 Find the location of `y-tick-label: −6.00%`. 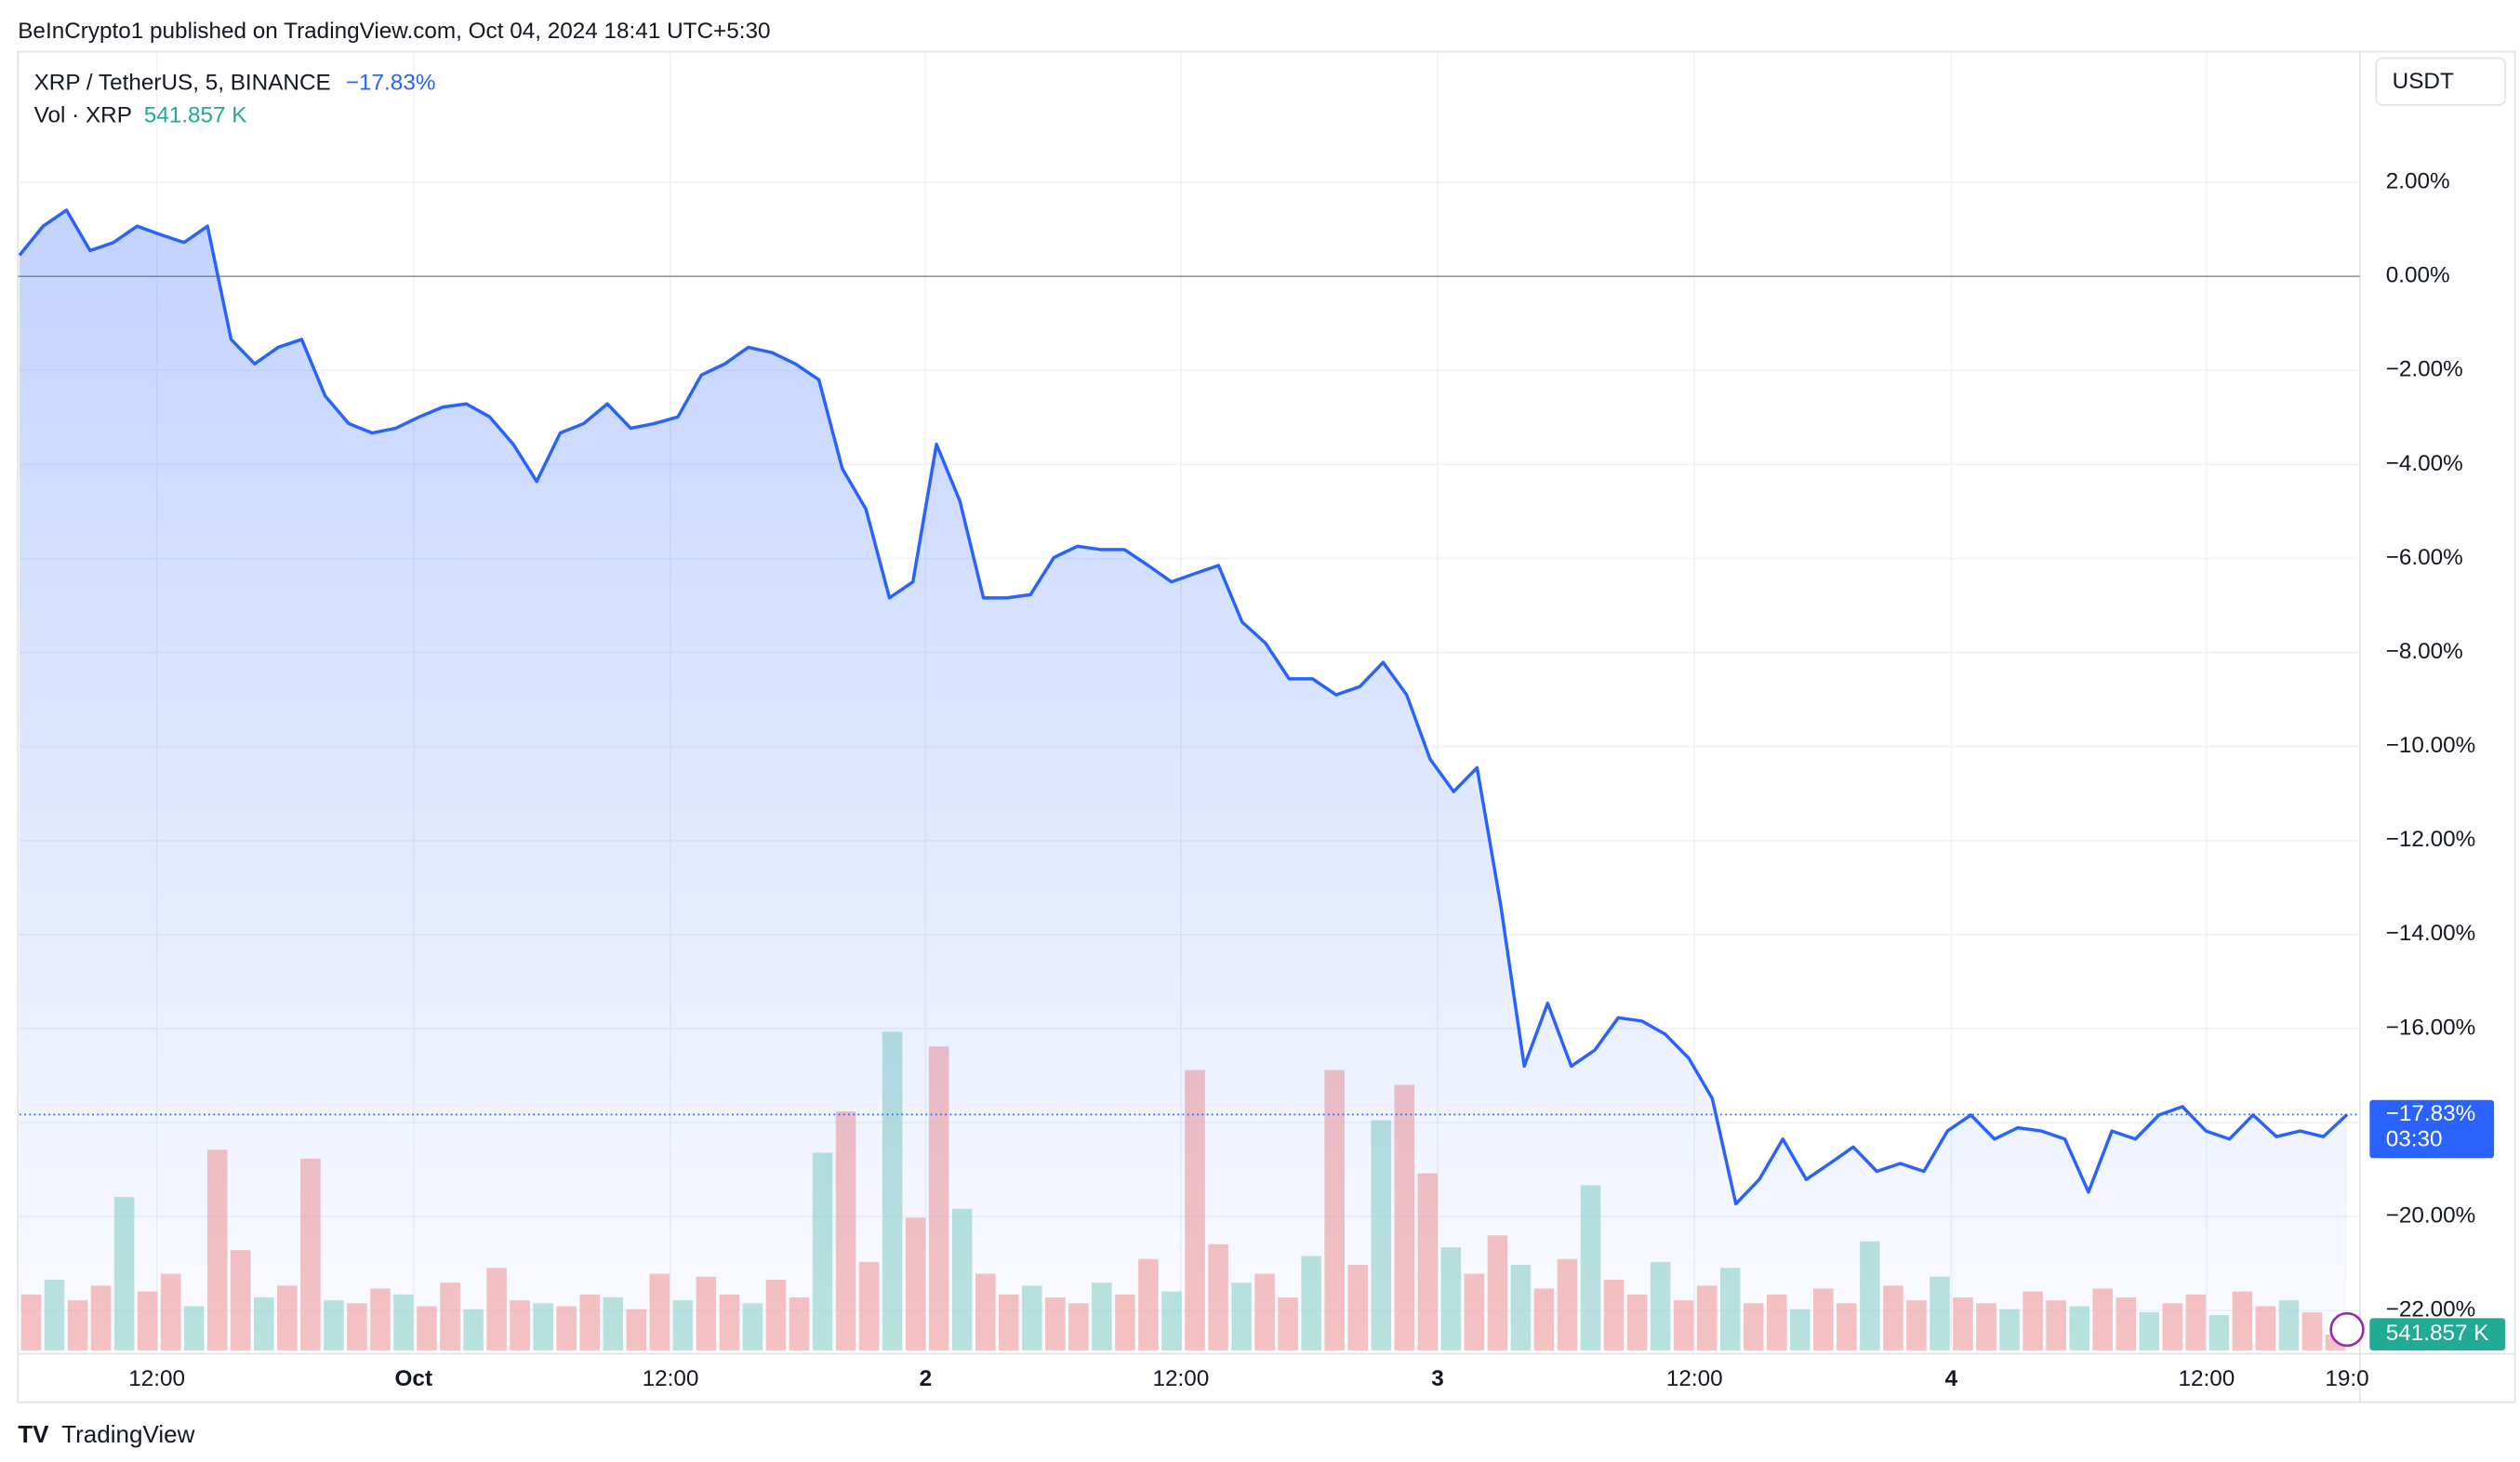

y-tick-label: −6.00% is located at coordinates (2424, 557).